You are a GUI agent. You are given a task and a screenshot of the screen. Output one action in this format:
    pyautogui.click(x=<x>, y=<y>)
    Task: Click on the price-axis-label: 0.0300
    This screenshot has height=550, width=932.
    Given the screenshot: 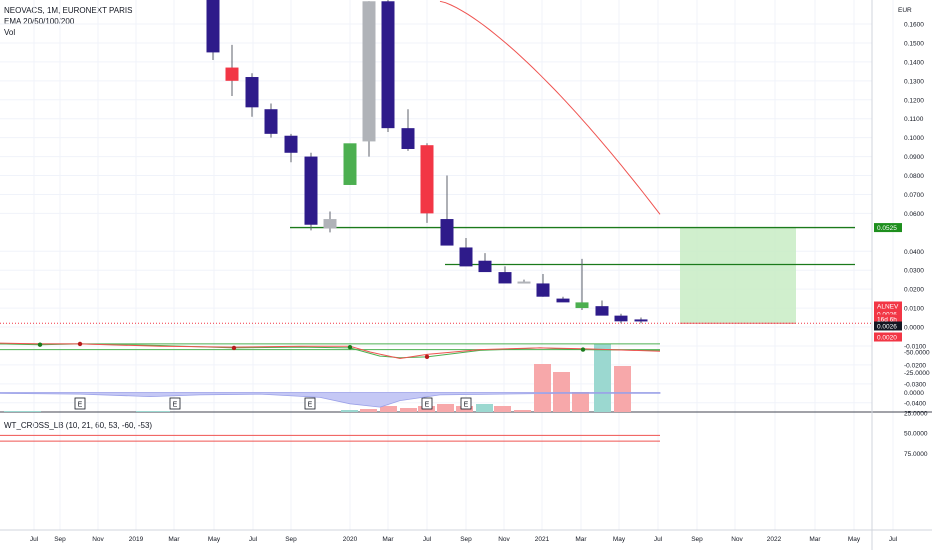 What is the action you would take?
    pyautogui.click(x=914, y=271)
    